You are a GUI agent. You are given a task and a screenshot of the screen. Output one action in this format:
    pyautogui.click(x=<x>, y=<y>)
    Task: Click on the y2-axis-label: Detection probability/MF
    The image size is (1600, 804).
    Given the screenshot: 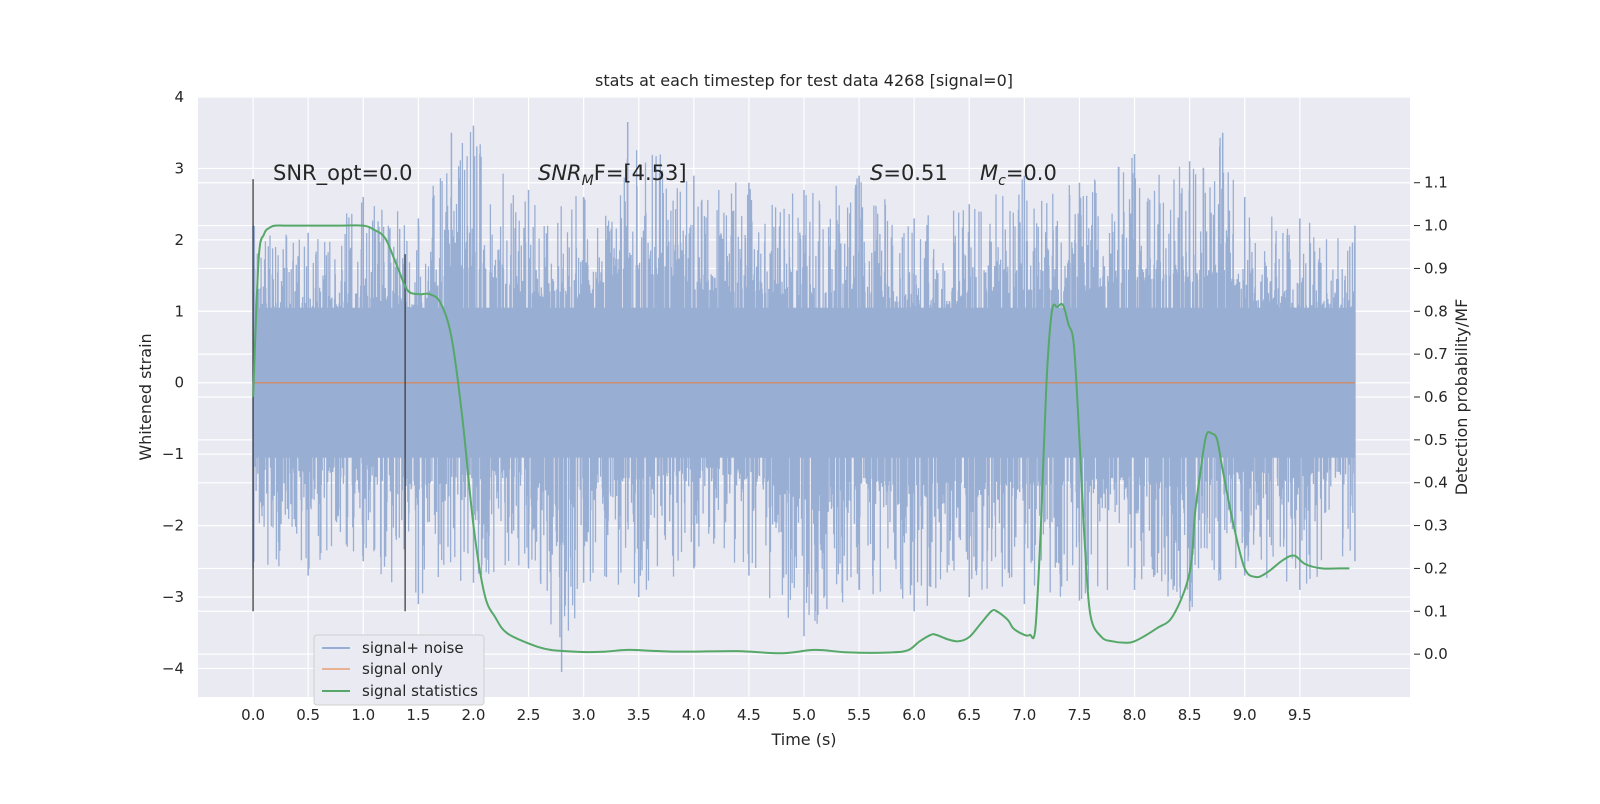 What is the action you would take?
    pyautogui.click(x=1461, y=397)
    